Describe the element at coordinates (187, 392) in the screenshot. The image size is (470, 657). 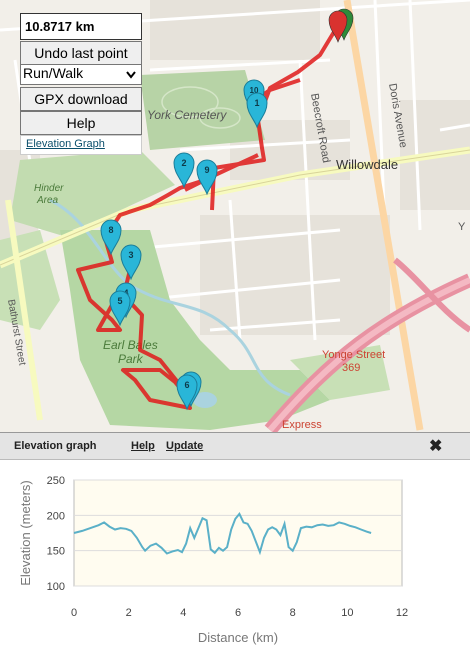
I see `route-marker: 6` at that location.